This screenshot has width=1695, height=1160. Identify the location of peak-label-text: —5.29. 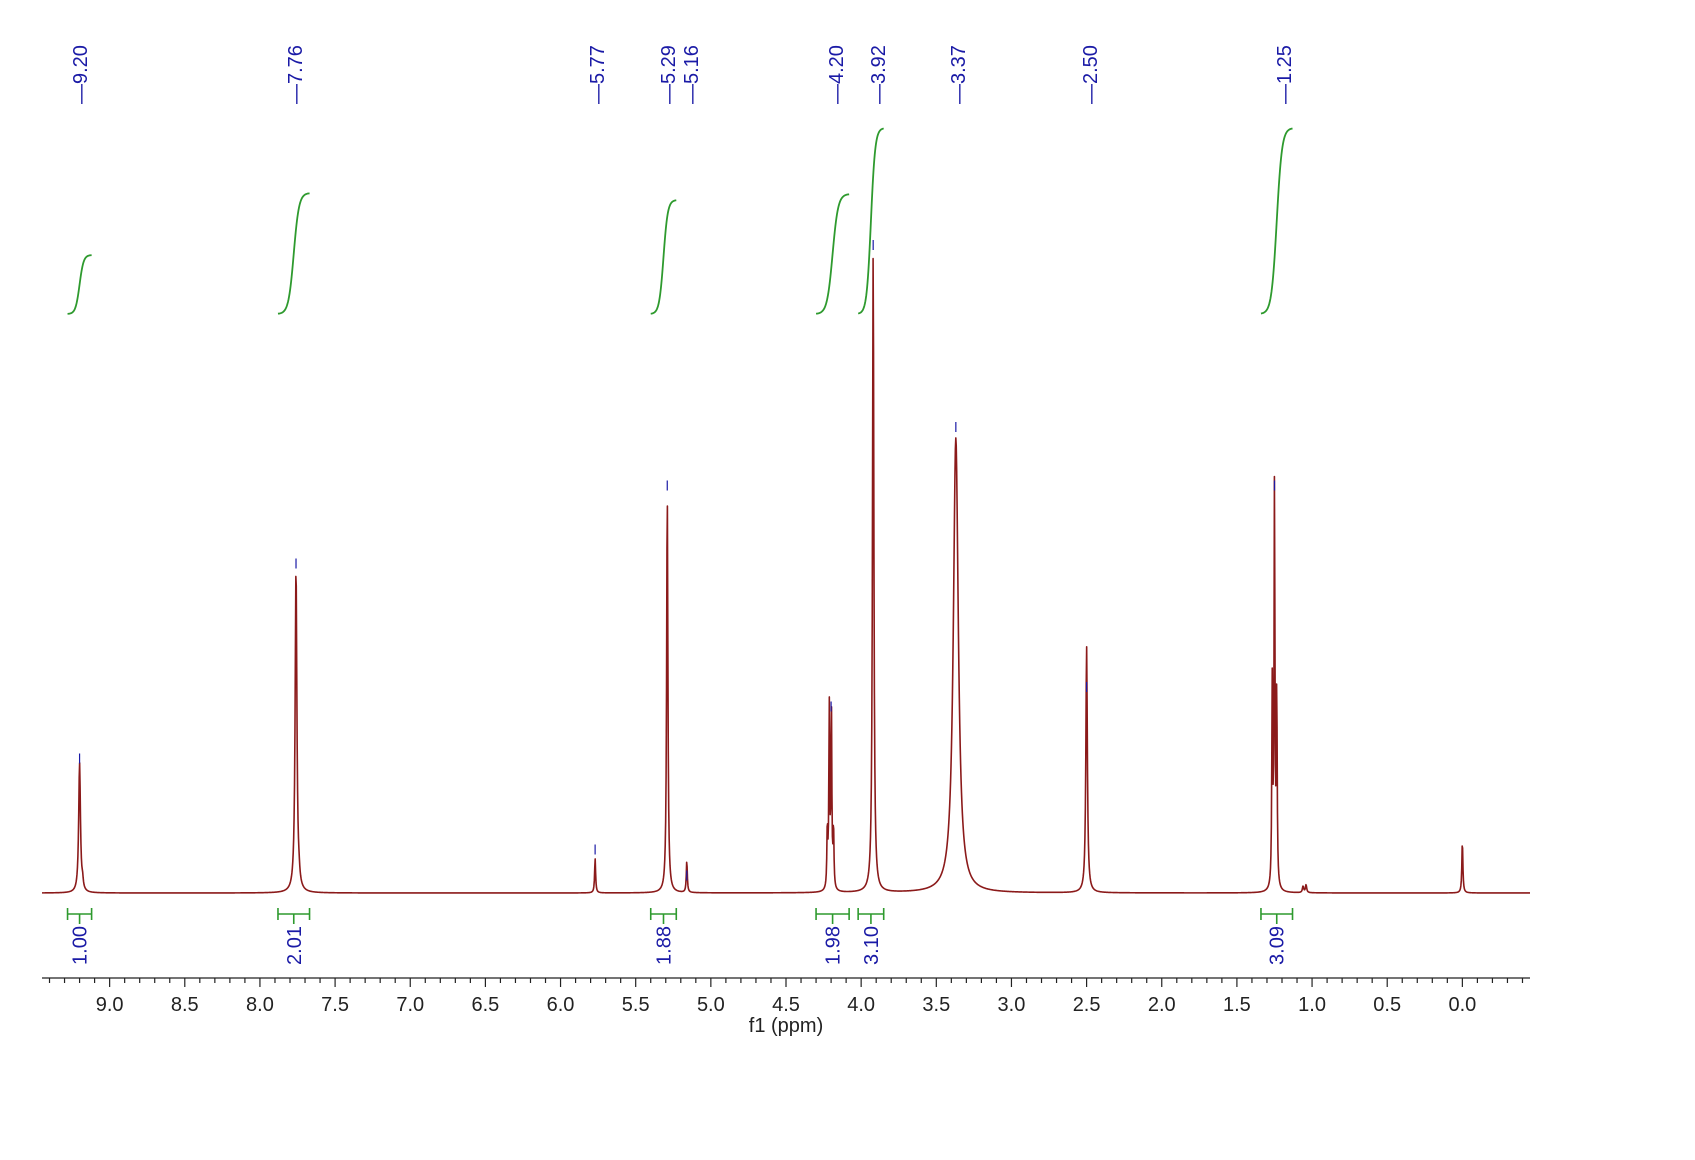
(669, 74).